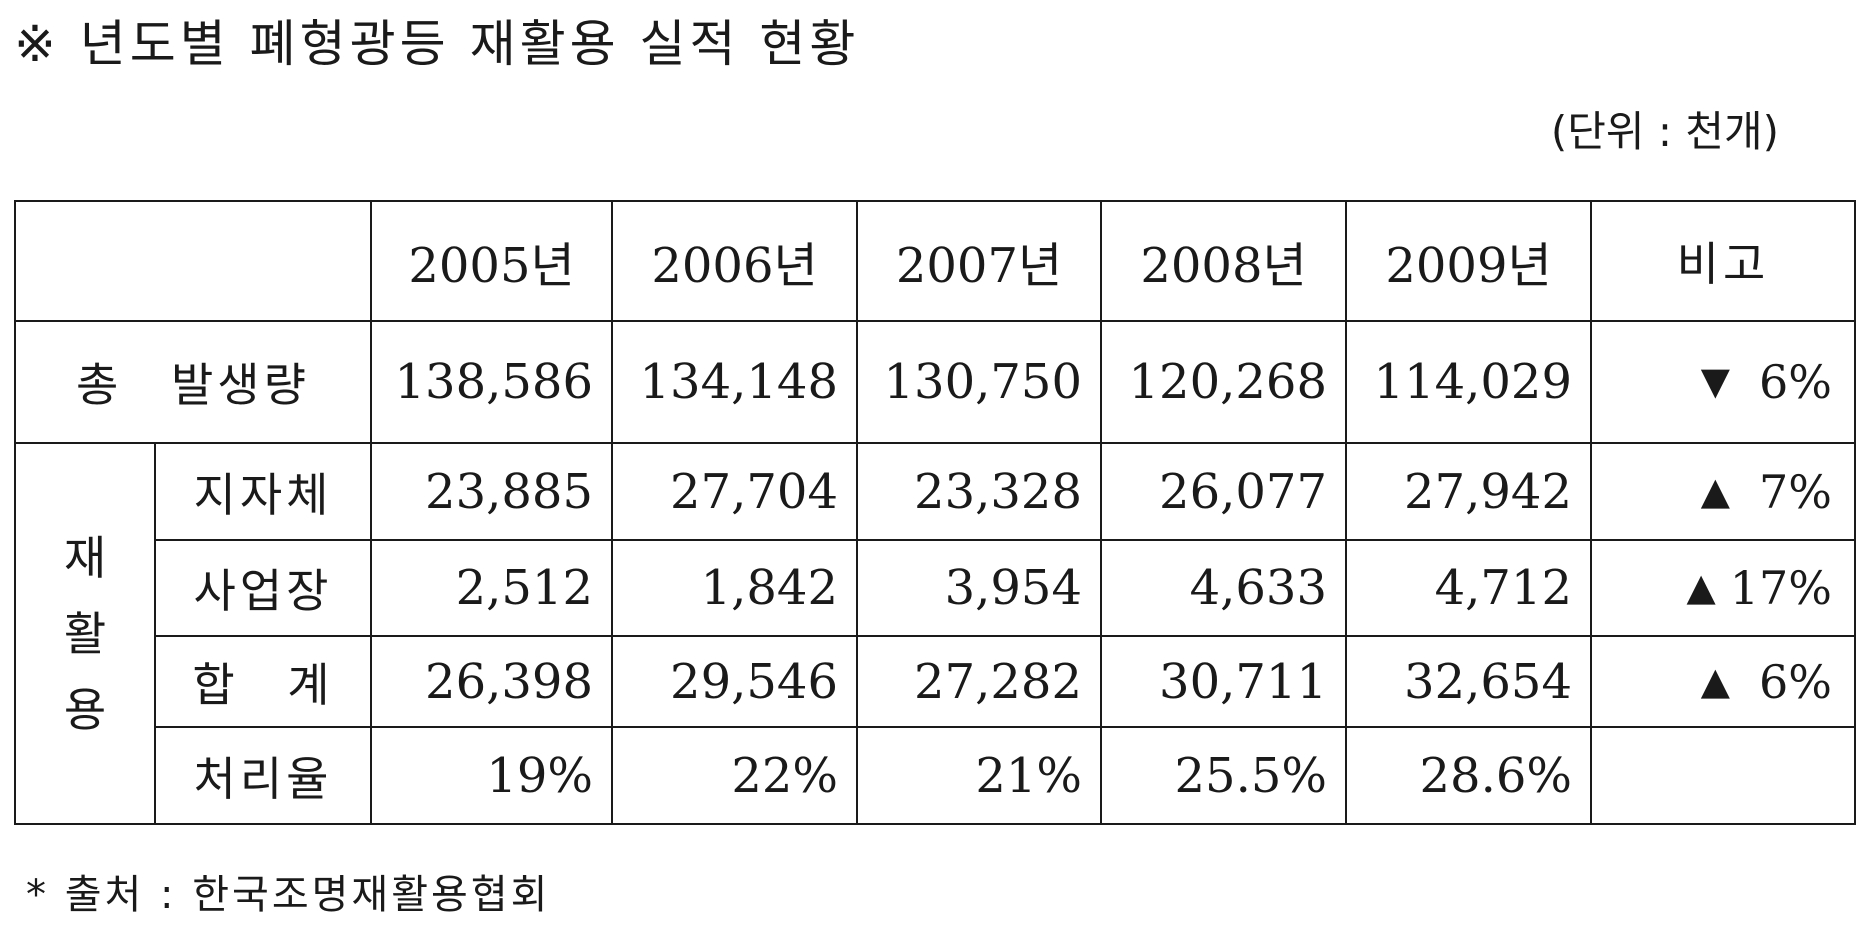 The height and width of the screenshot is (939, 1864). Describe the element at coordinates (979, 382) in the screenshot. I see `total-value-2007: 130,750` at that location.